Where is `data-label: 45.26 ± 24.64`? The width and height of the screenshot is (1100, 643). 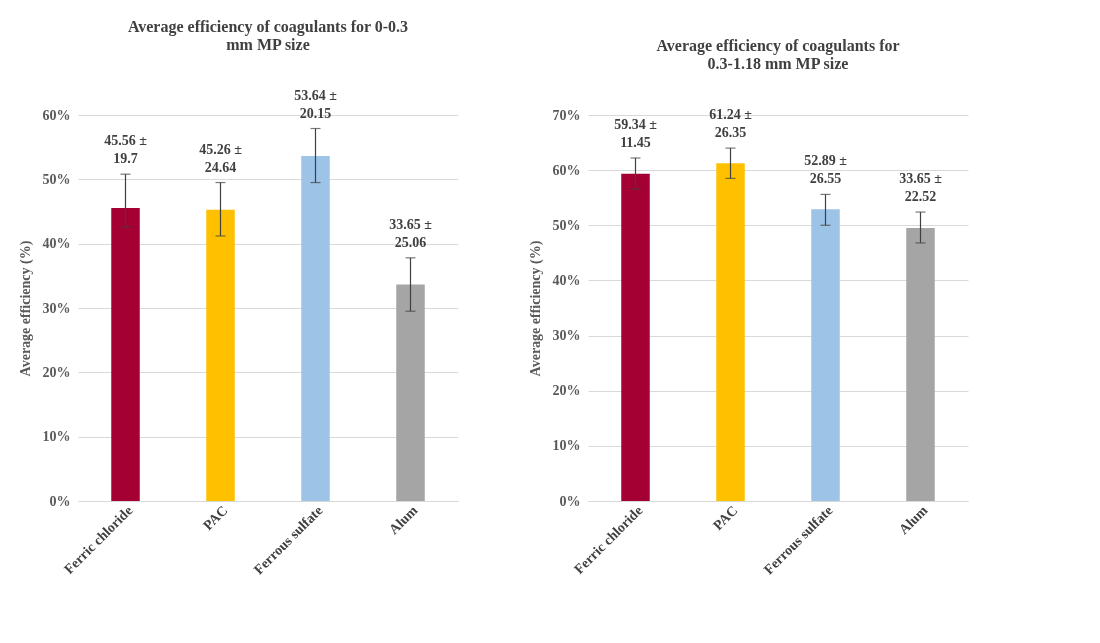
data-label: 45.26 ± 24.64 is located at coordinates (221, 158).